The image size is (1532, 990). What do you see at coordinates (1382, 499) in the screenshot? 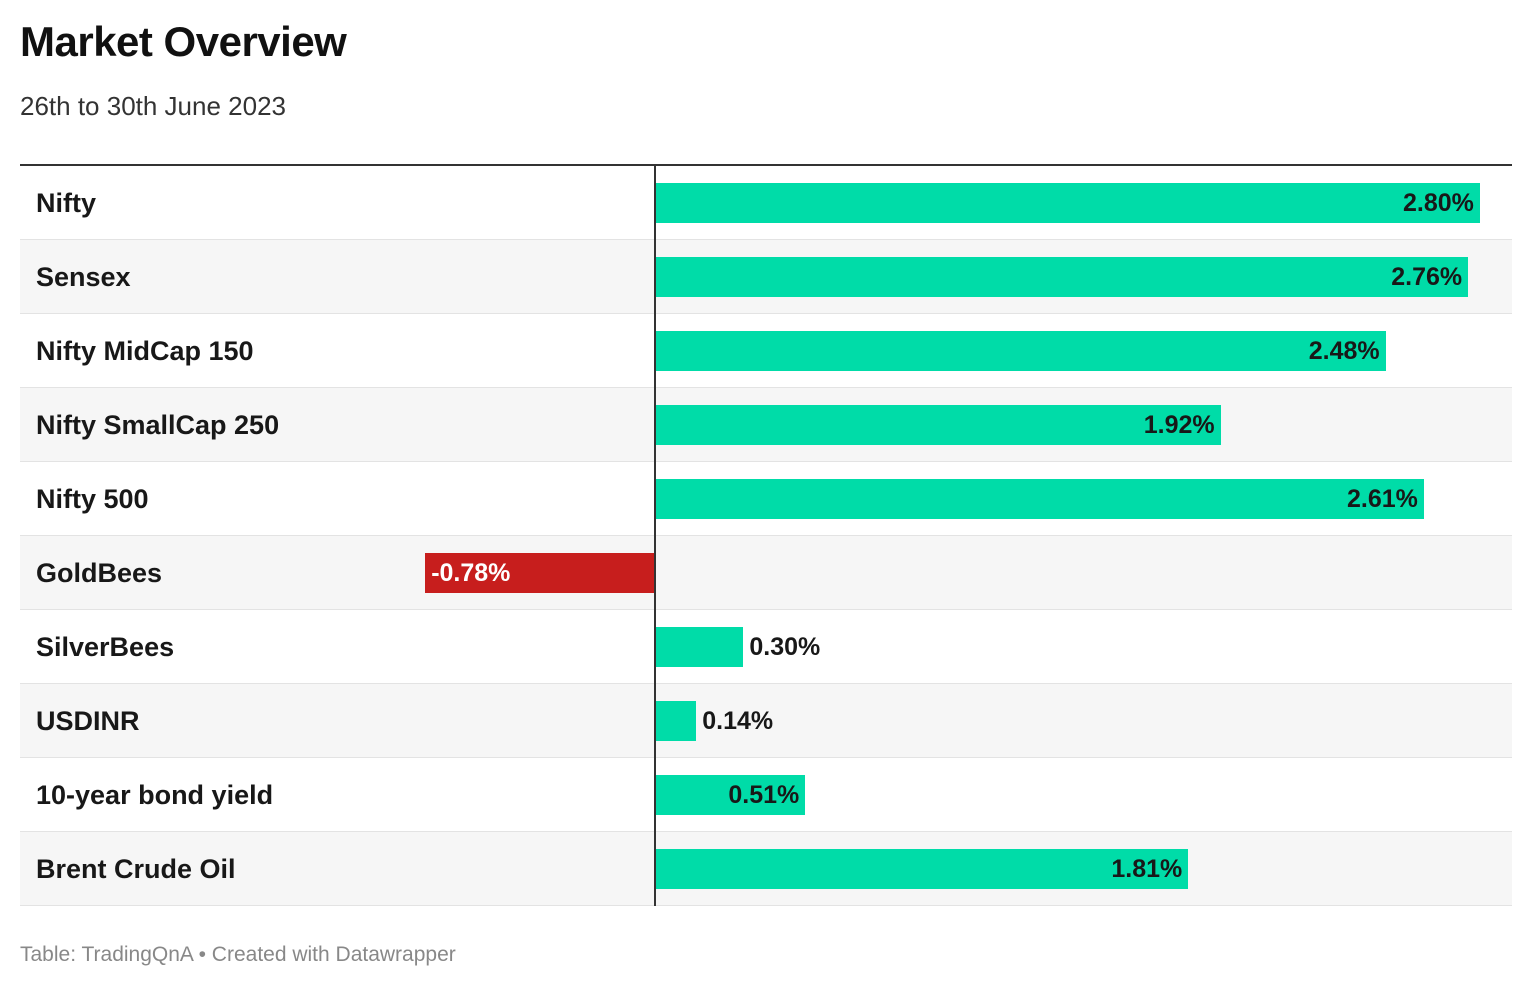
I see `value-label: 2.61%` at bounding box center [1382, 499].